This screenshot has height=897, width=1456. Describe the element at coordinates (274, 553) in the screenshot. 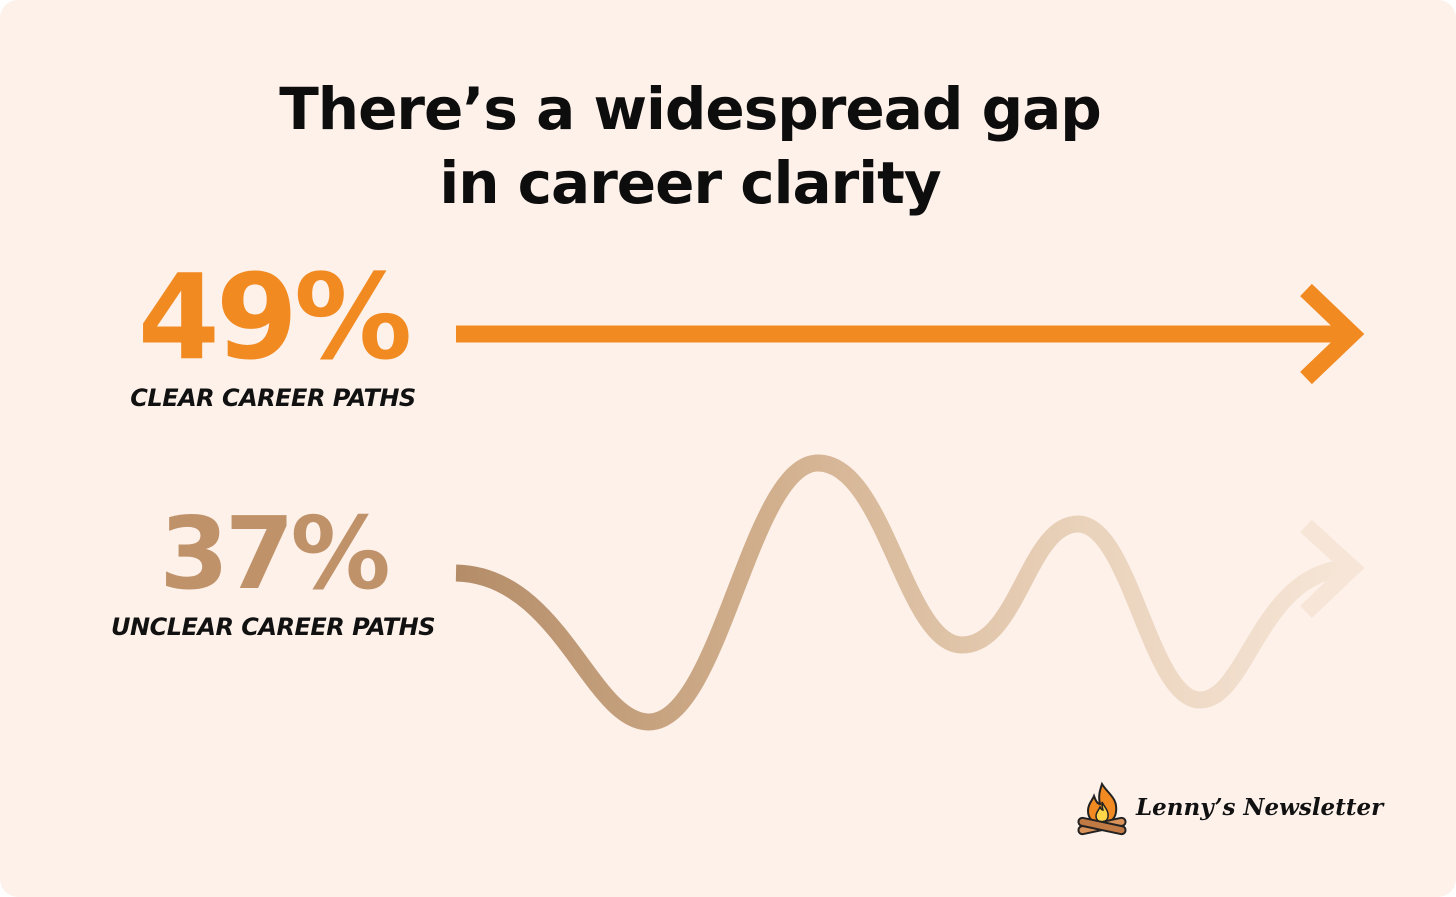

I see `unclear-percentage: 37%` at that location.